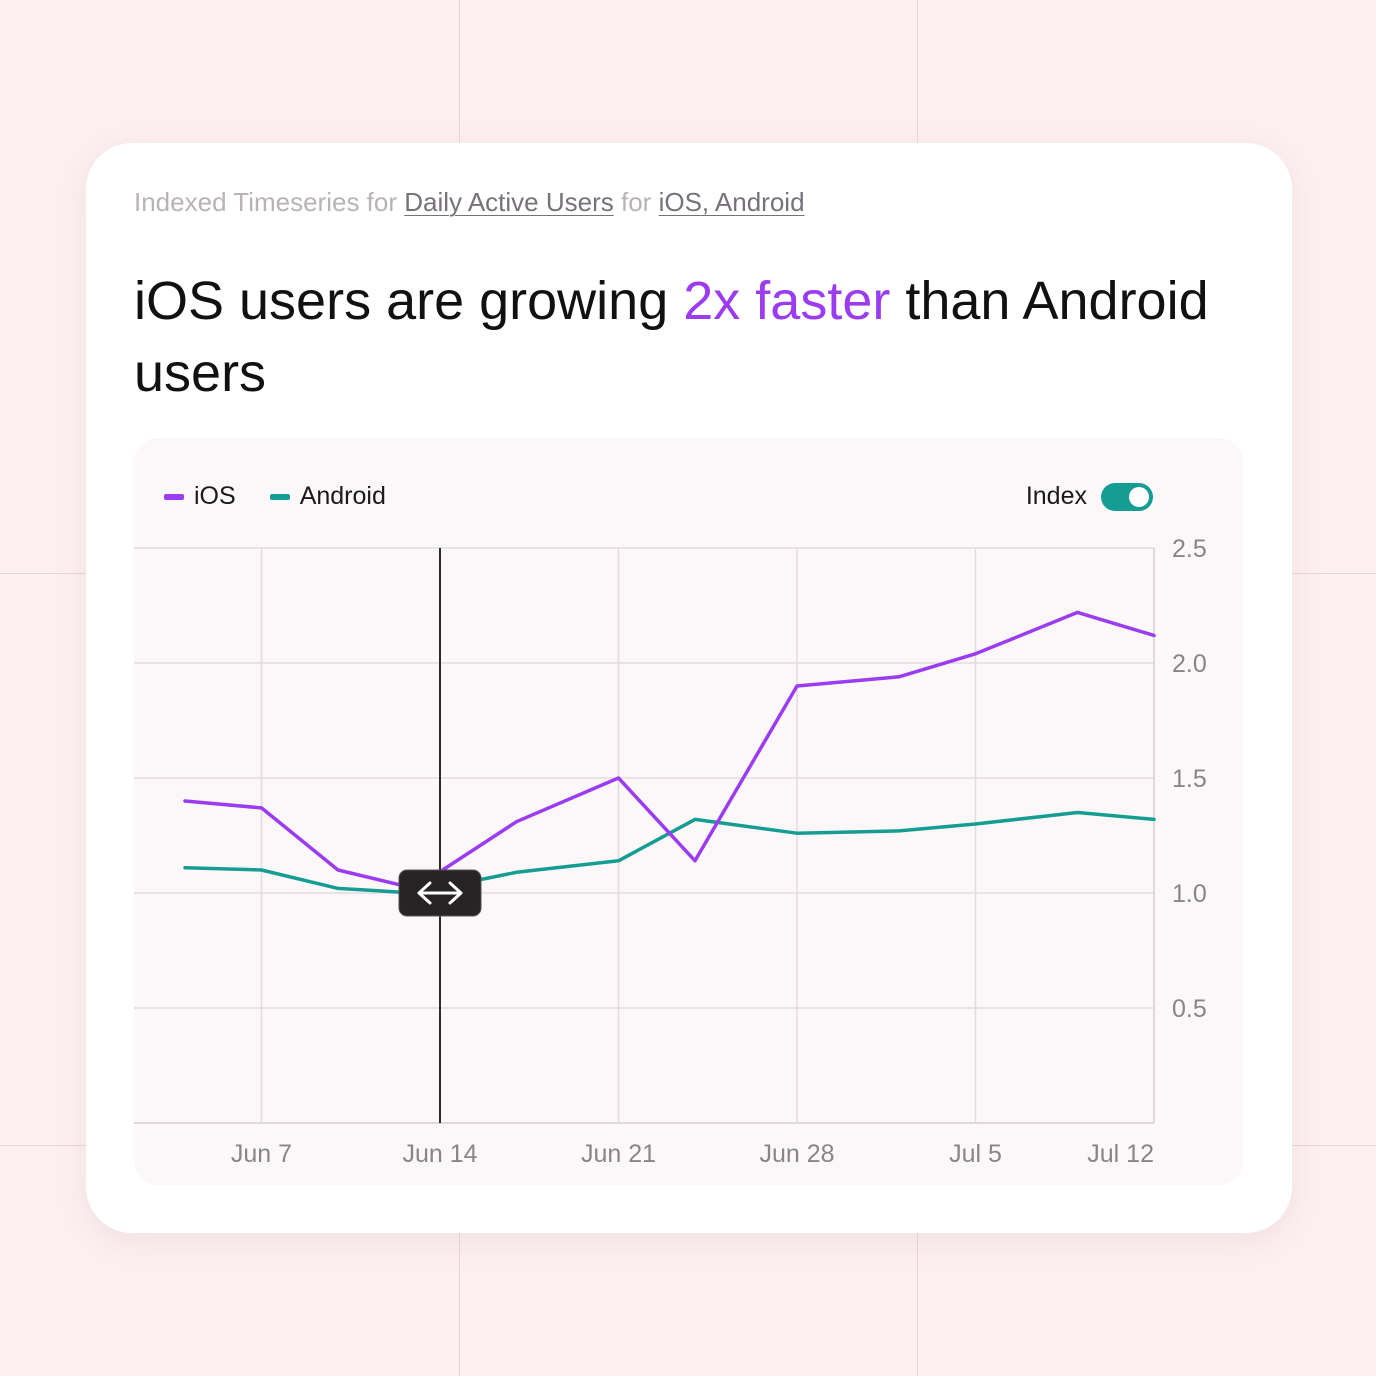 This screenshot has width=1376, height=1376. What do you see at coordinates (1189, 779) in the screenshot?
I see `y-tick-label: 1.5` at bounding box center [1189, 779].